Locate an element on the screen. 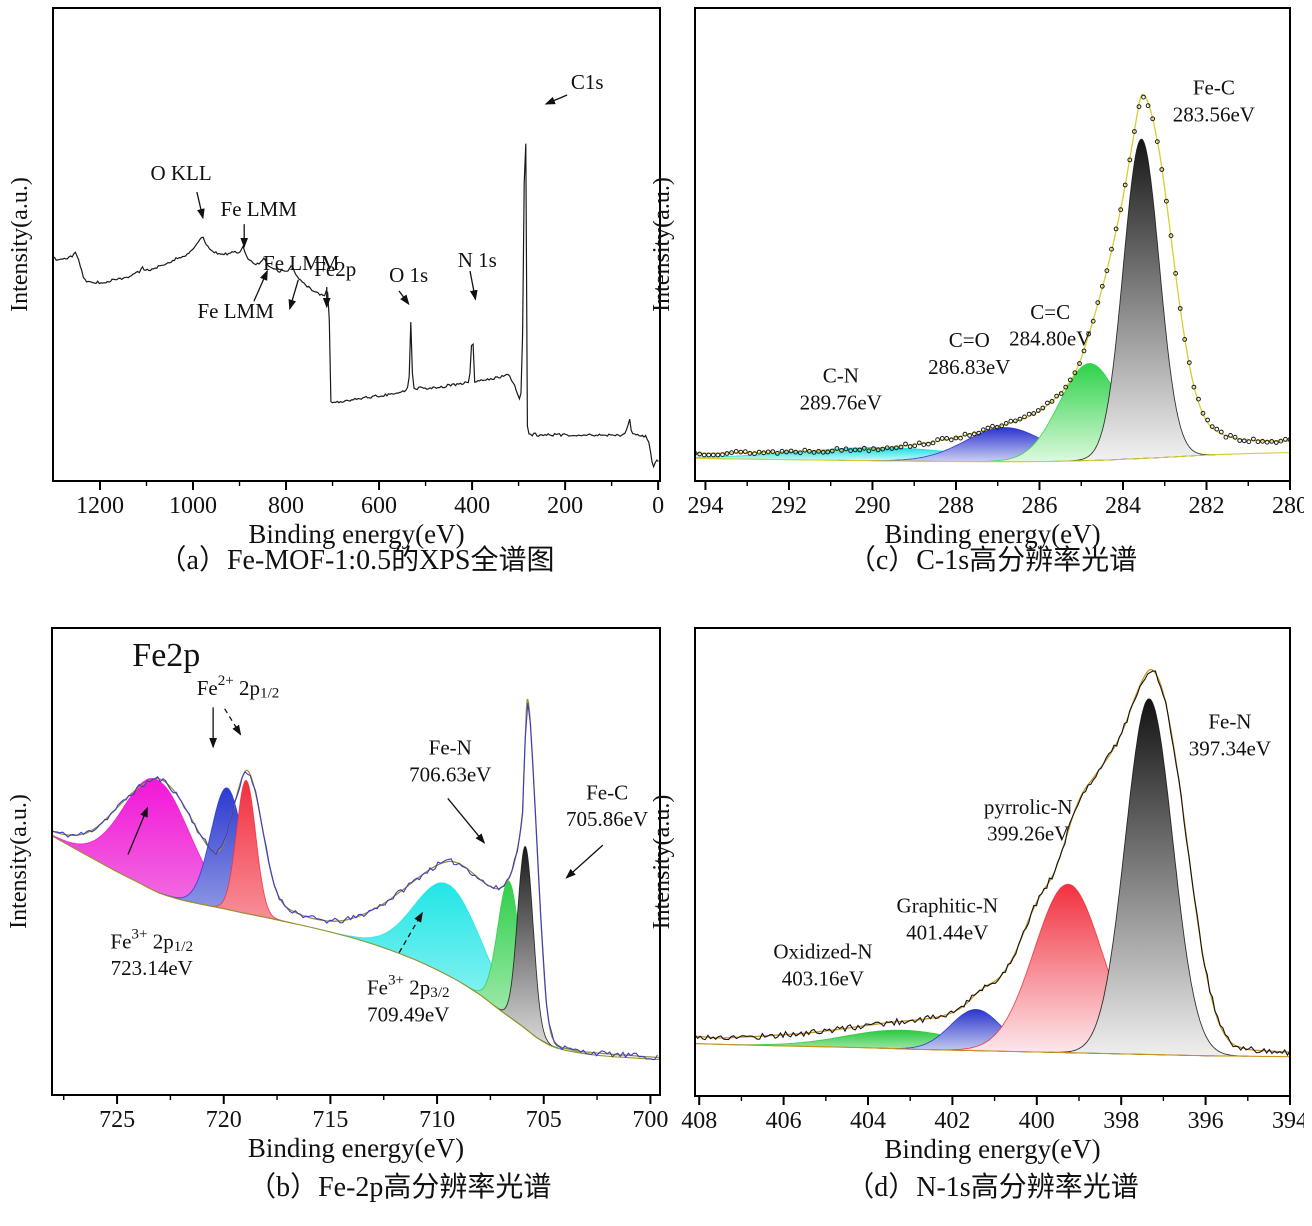  annotation-label: C1s is located at coordinates (587, 82).